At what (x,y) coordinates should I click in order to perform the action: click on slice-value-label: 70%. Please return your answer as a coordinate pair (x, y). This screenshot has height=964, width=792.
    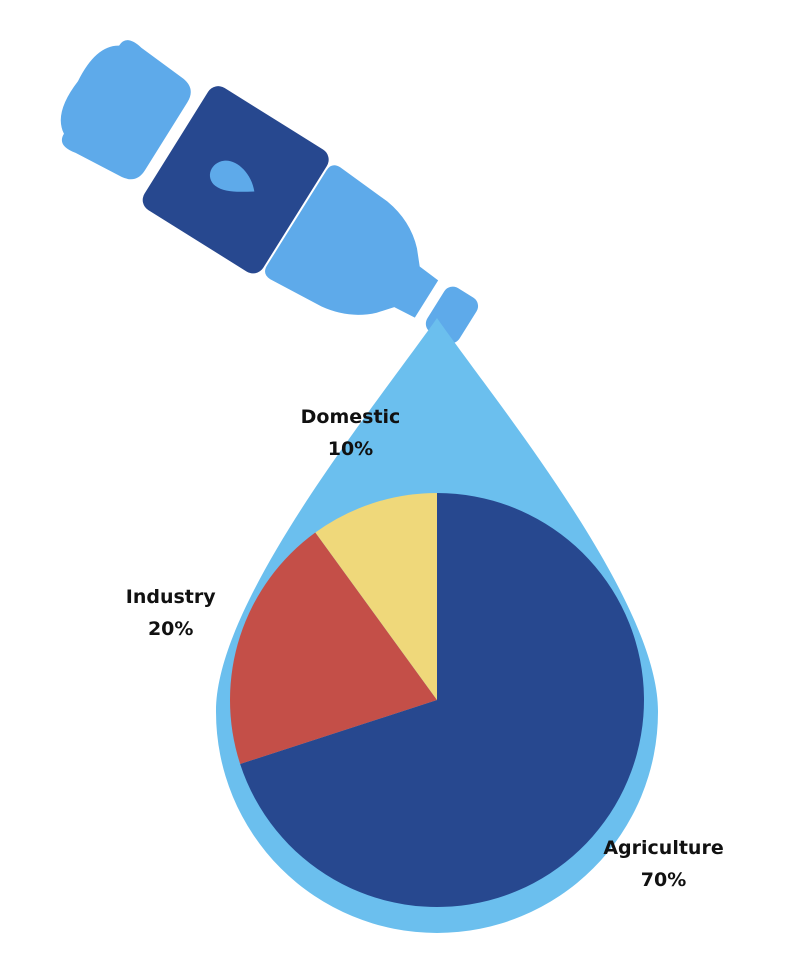
    Looking at the image, I should click on (663, 880).